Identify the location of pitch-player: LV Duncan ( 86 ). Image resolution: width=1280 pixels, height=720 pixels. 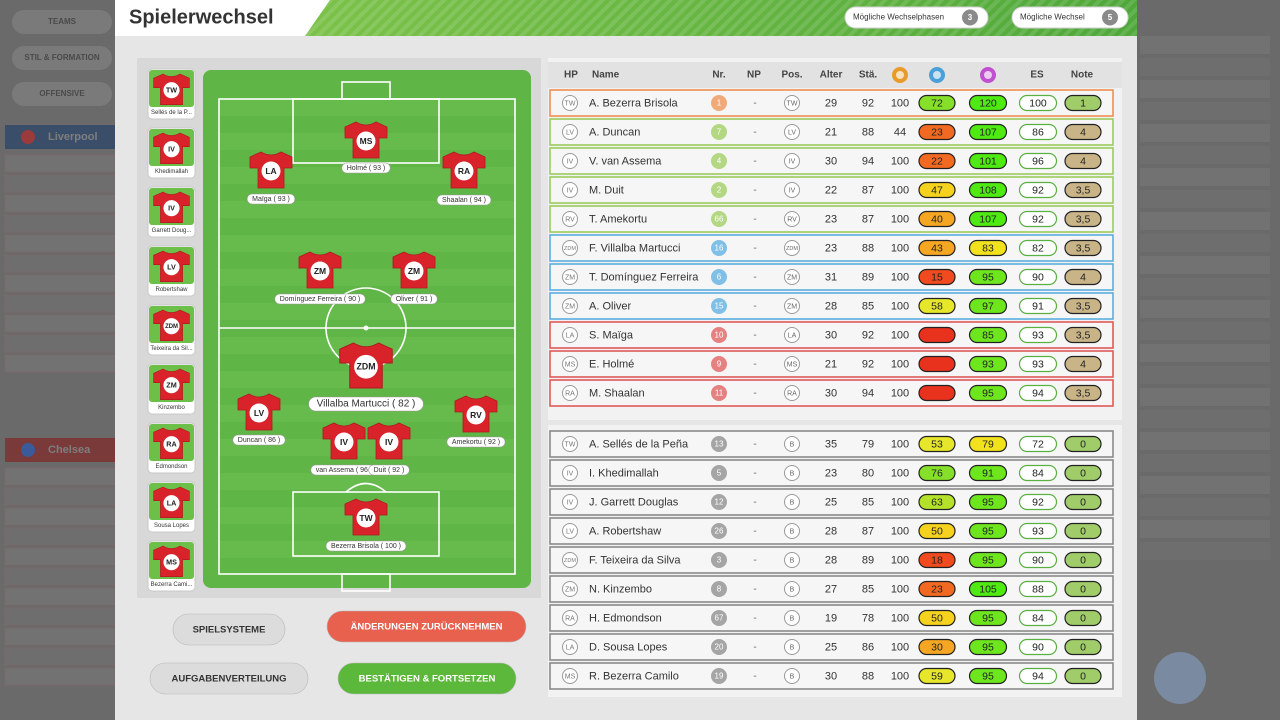
(259, 419).